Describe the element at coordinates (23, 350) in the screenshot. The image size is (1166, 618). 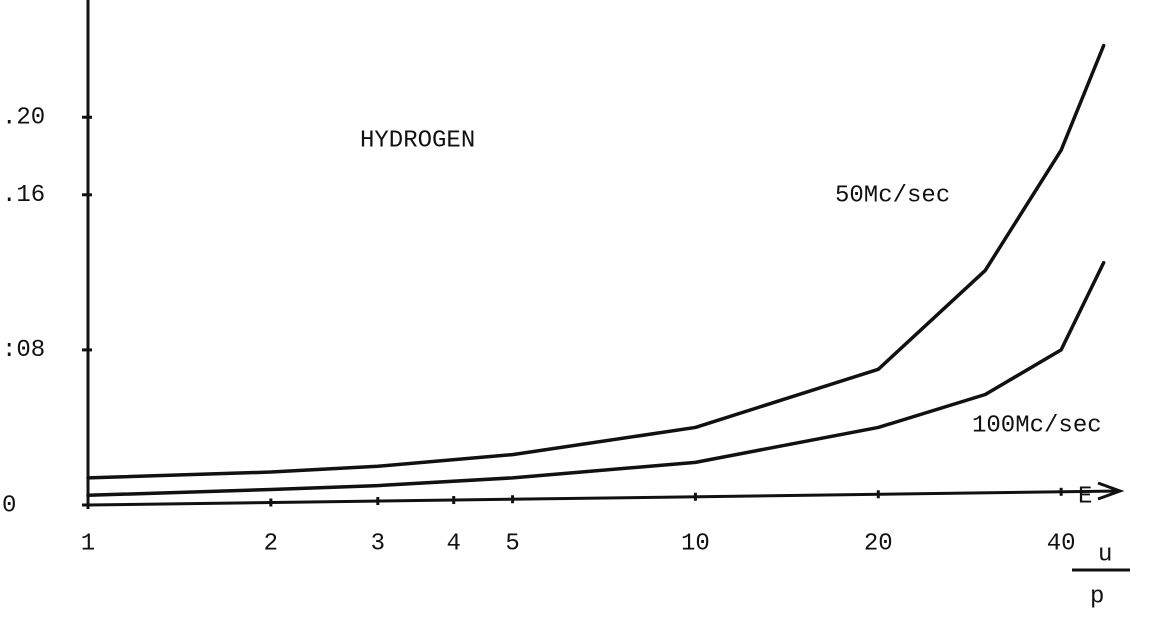
I see `y-tick-label: :08` at that location.